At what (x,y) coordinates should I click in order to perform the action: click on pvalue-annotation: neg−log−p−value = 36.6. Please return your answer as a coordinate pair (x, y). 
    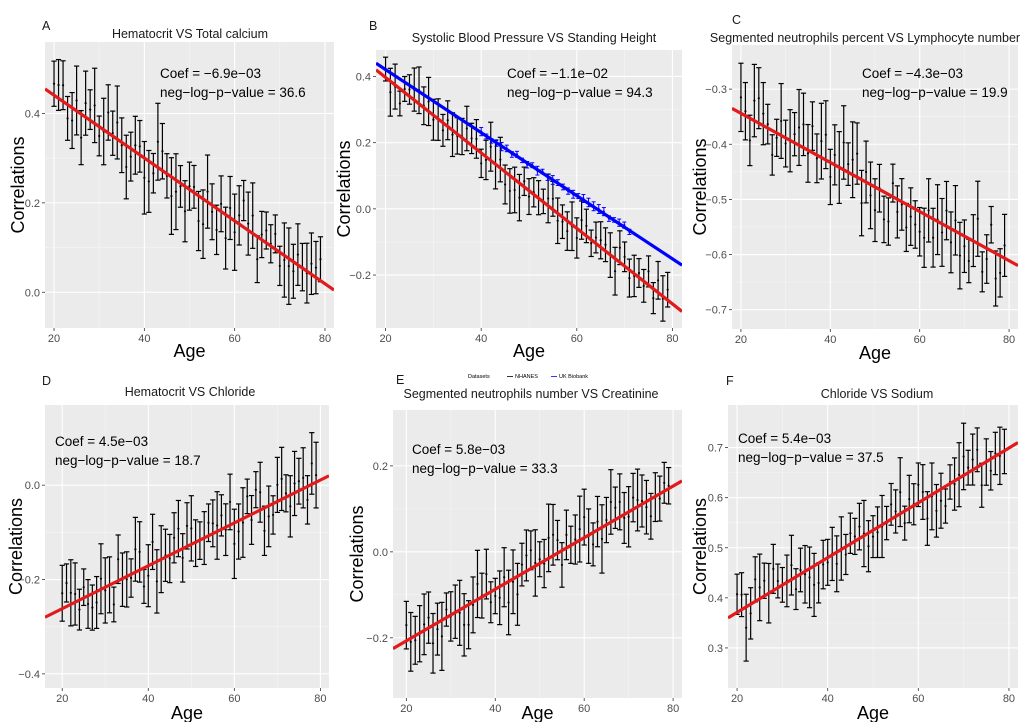
    Looking at the image, I should click on (233, 92).